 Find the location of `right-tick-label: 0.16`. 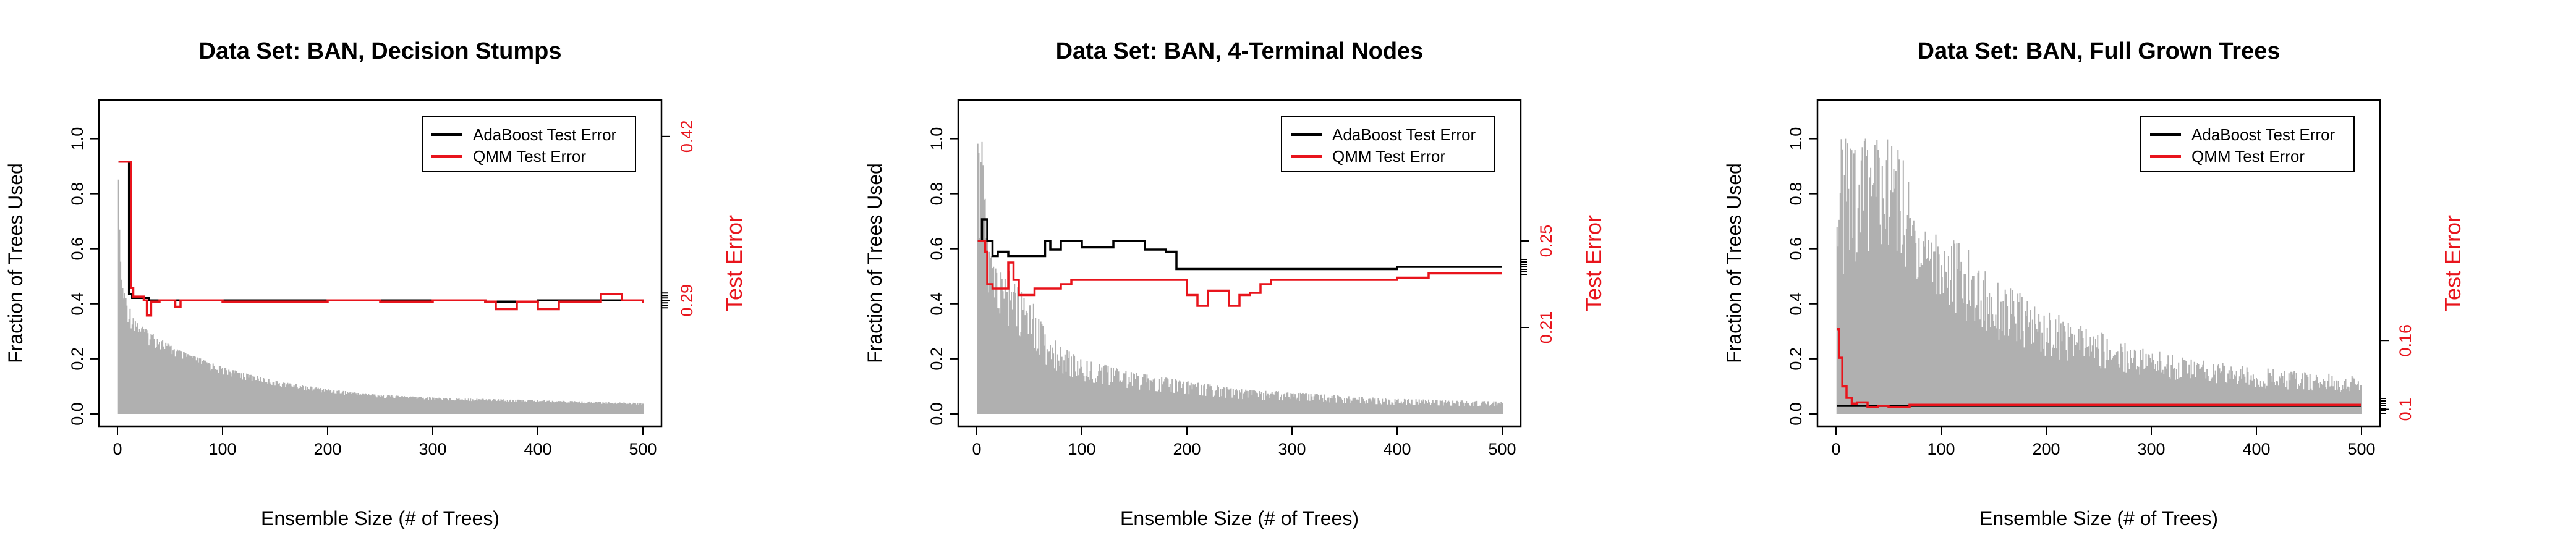

right-tick-label: 0.16 is located at coordinates (2405, 340).